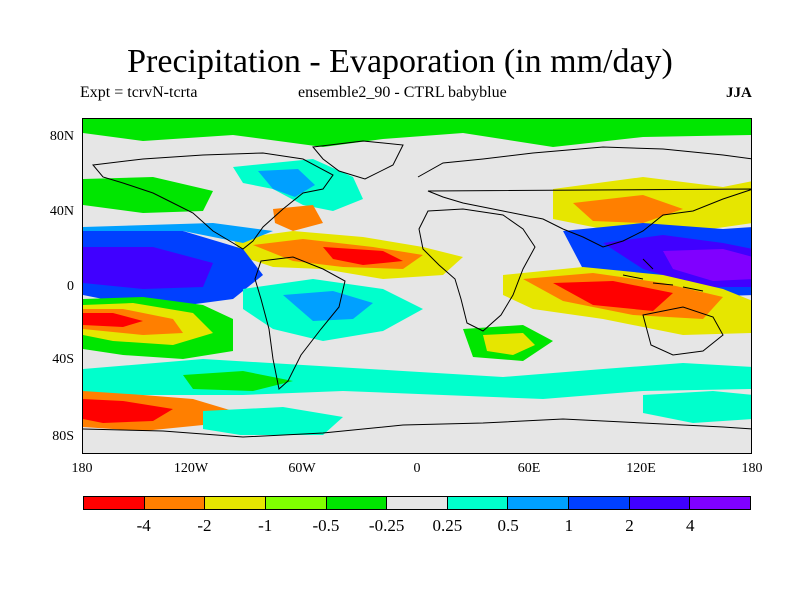 Image resolution: width=800 pixels, height=600 pixels. Describe the element at coordinates (386, 525) in the screenshot. I see `colorbar-label: -0.25` at that location.